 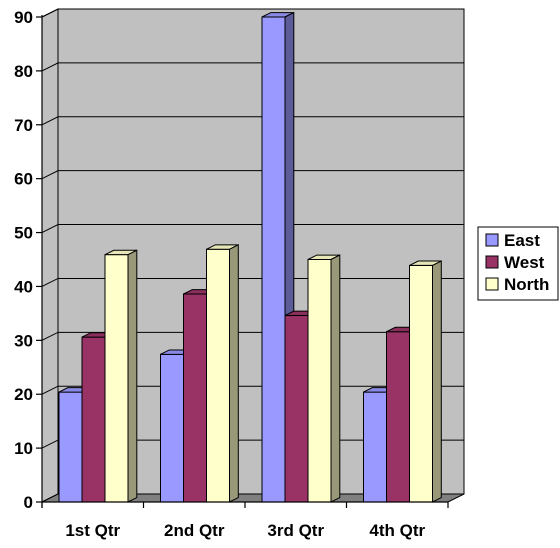 I want to click on y-tick-label: 30, so click(x=23, y=340).